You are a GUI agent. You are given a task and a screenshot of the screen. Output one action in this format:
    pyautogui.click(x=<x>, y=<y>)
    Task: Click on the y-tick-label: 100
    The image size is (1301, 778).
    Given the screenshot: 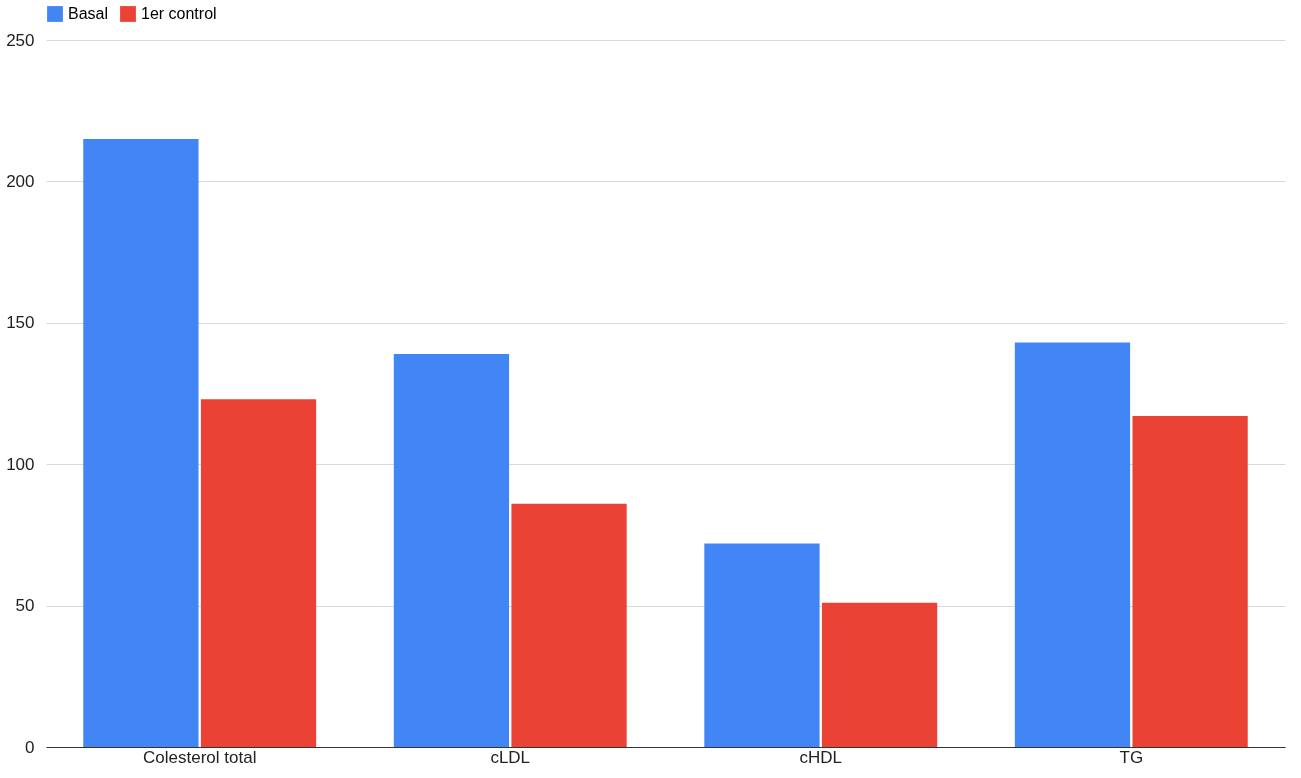 What is the action you would take?
    pyautogui.click(x=20, y=464)
    